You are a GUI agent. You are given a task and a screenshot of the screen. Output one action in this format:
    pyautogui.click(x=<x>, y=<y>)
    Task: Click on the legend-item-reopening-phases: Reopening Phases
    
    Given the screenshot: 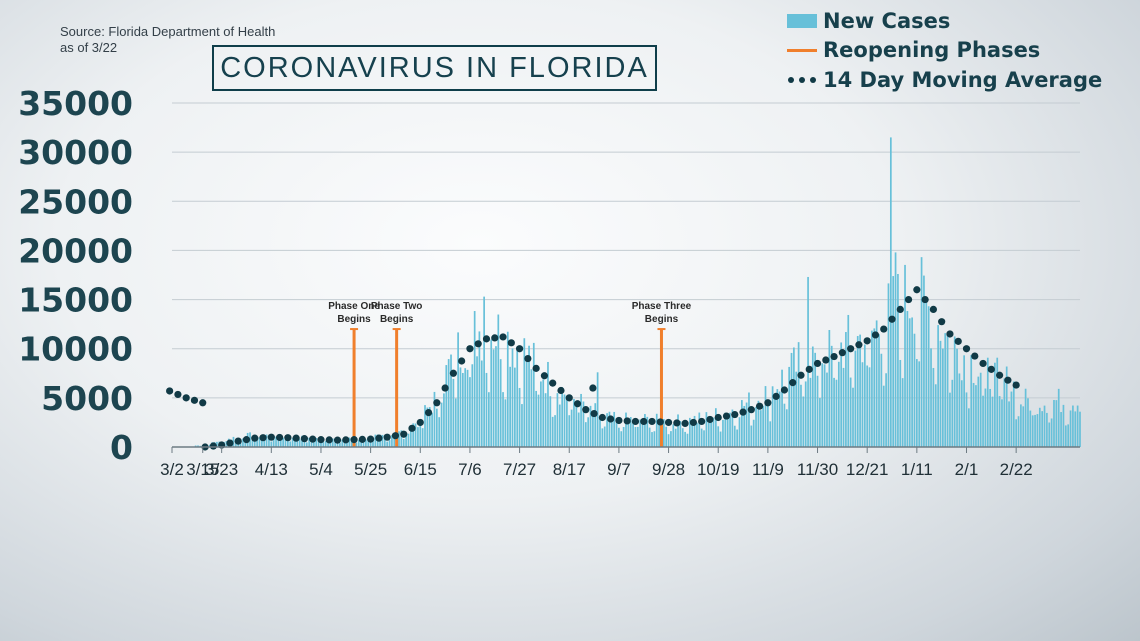 What is the action you would take?
    pyautogui.click(x=944, y=51)
    